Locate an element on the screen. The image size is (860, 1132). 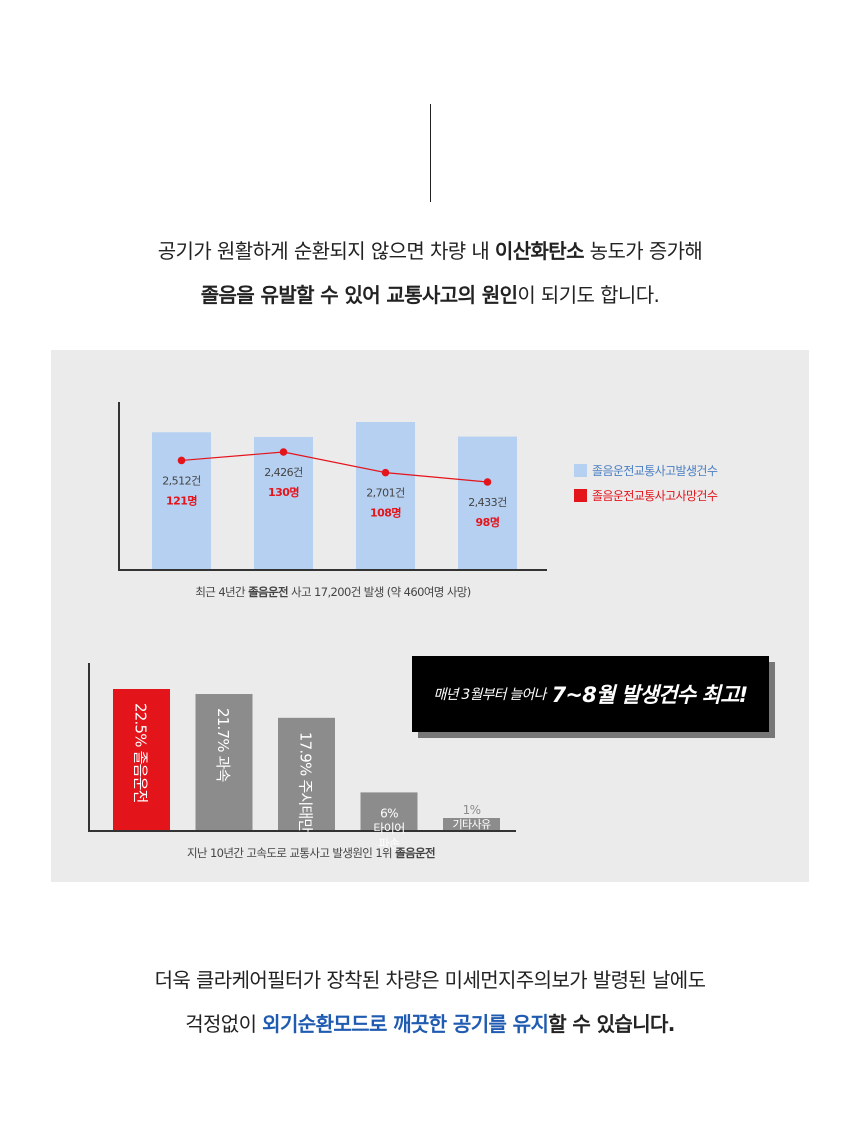
legend-swatch-deaths is located at coordinates (580, 495).